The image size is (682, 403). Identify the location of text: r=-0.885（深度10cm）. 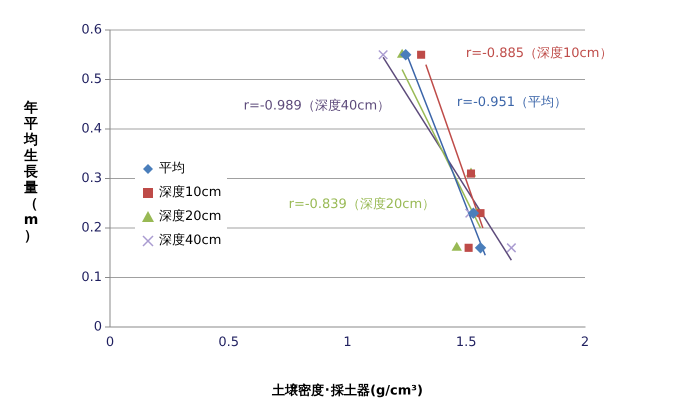
(539, 53).